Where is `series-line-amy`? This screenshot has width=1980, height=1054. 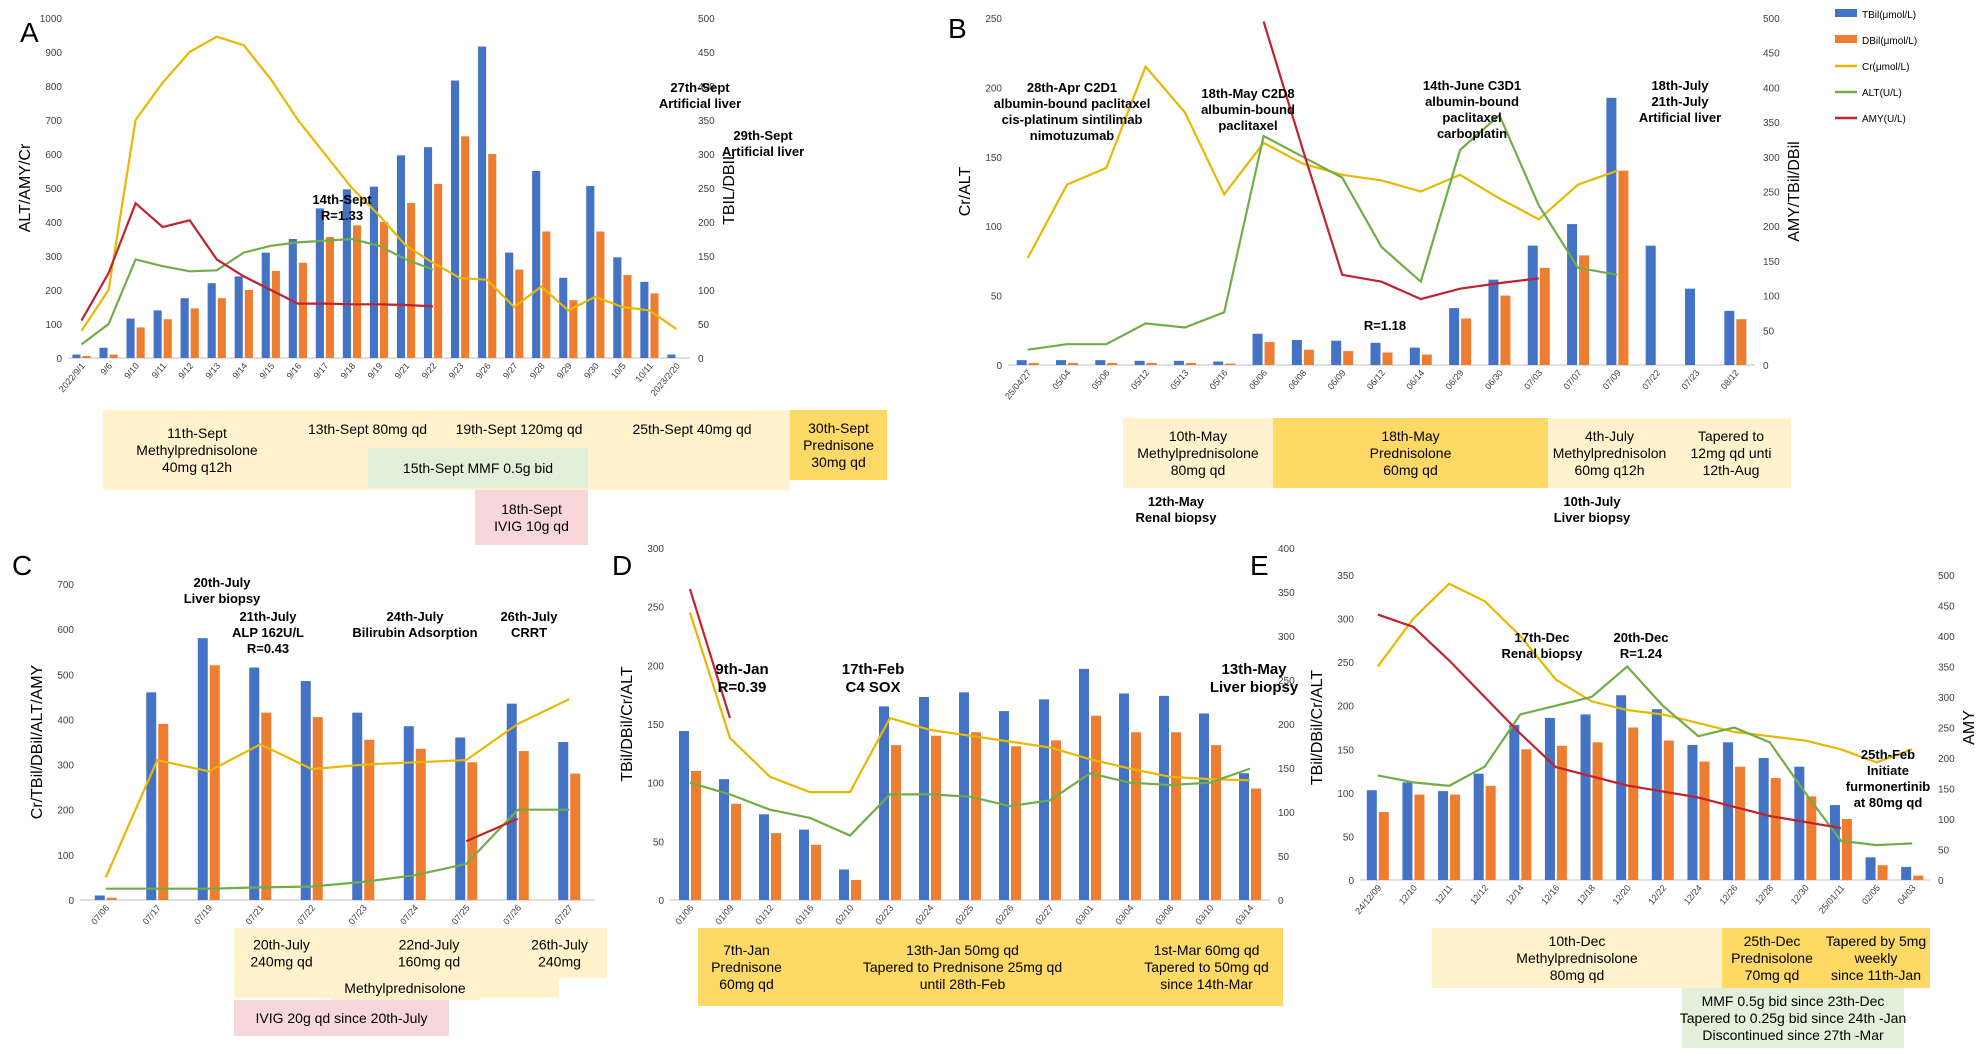 series-line-amy is located at coordinates (790, 653).